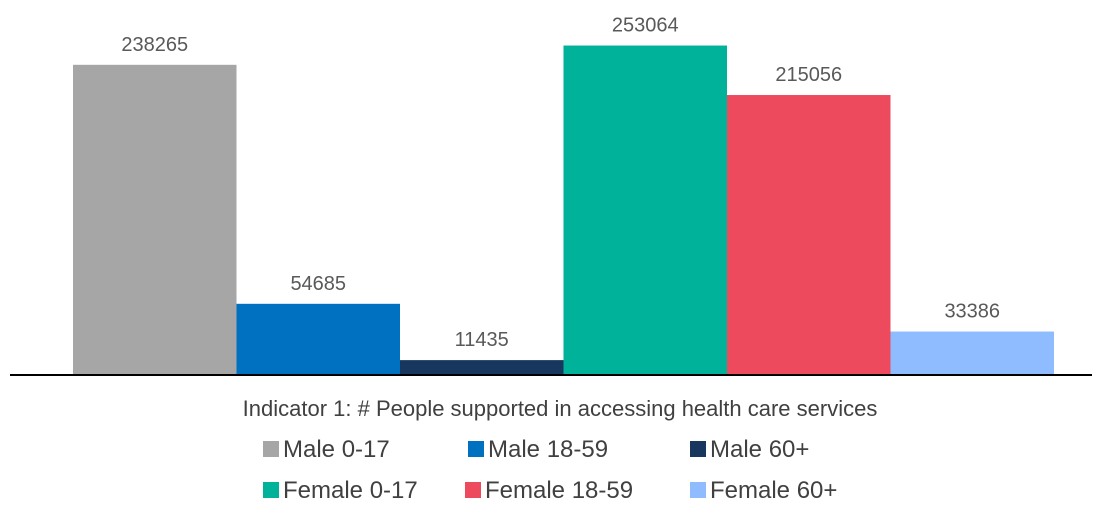 The height and width of the screenshot is (517, 1102). Describe the element at coordinates (318, 284) in the screenshot. I see `data-label-male-18-59: 54685` at that location.